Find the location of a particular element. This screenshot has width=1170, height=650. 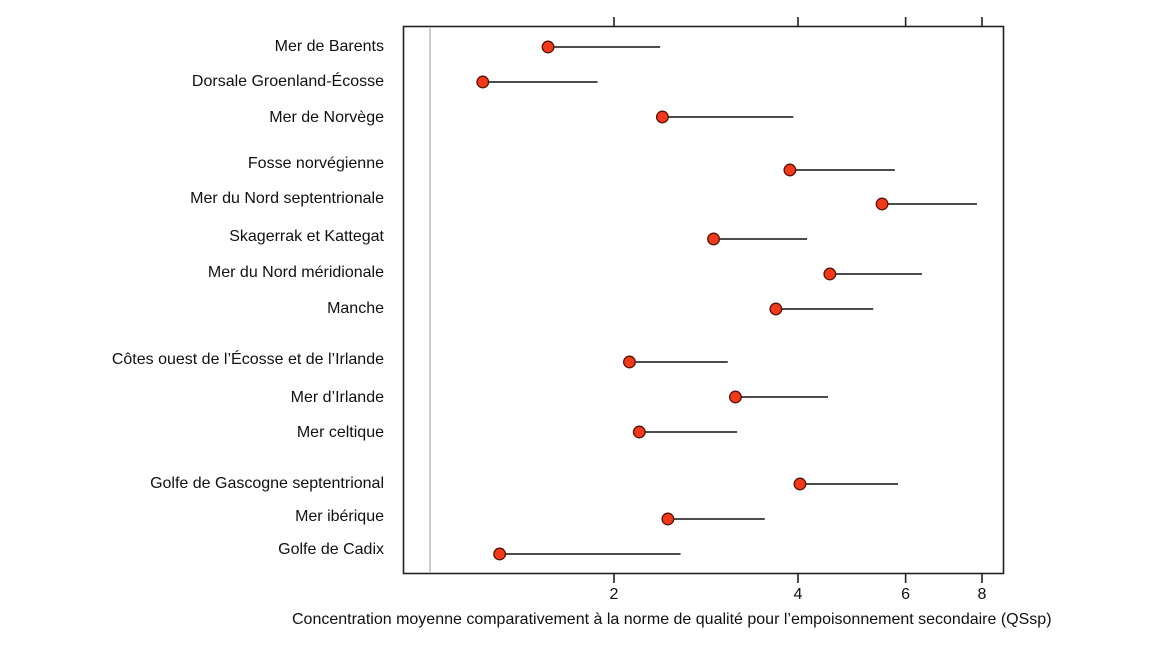

row-label: Golfe de Gascogne septentrional is located at coordinates (267, 483).